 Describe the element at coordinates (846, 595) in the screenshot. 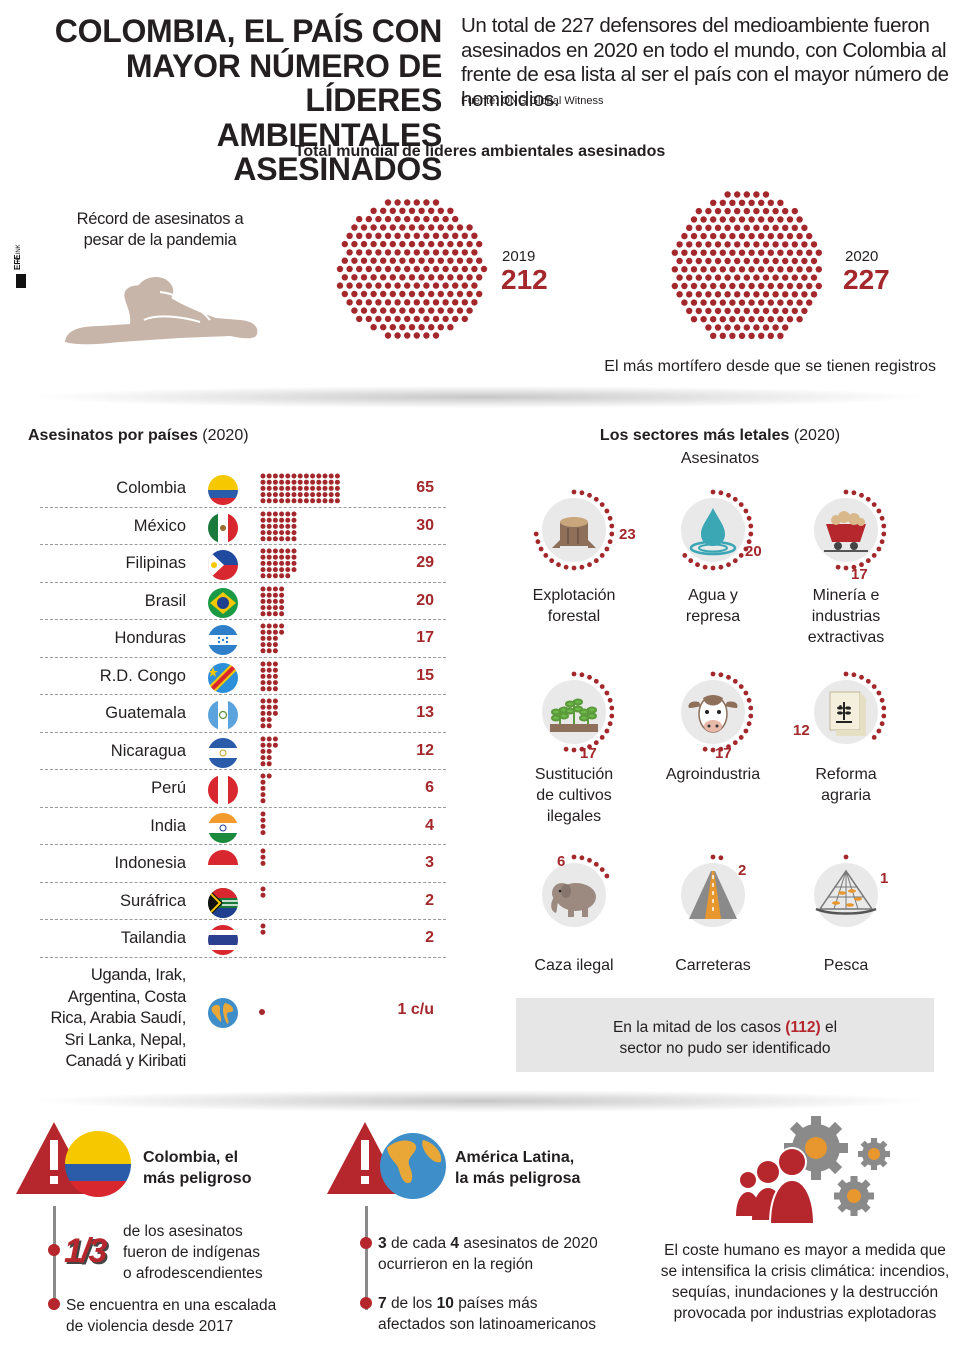

I see `sector-label-line: Minería e` at that location.